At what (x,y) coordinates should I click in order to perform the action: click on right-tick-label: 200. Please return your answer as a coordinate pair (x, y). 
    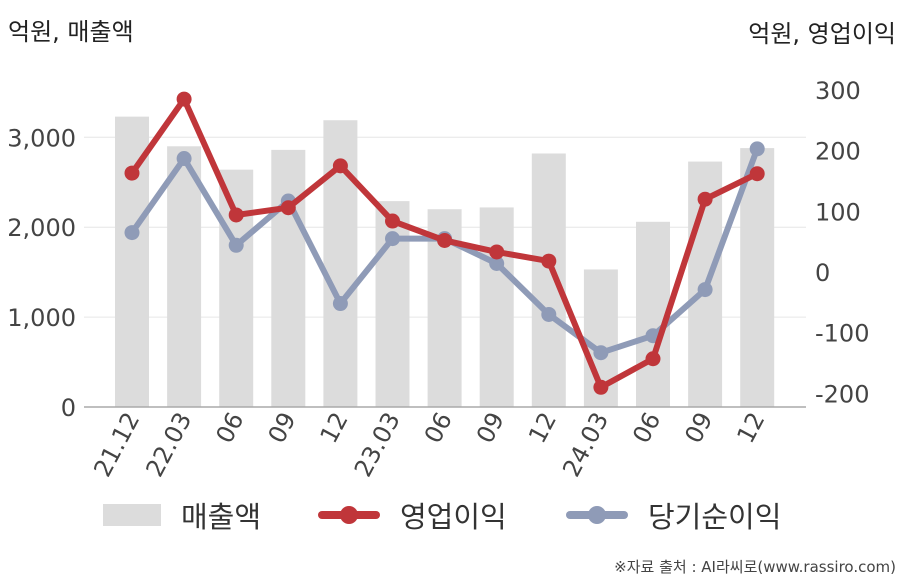
    Looking at the image, I should click on (838, 152).